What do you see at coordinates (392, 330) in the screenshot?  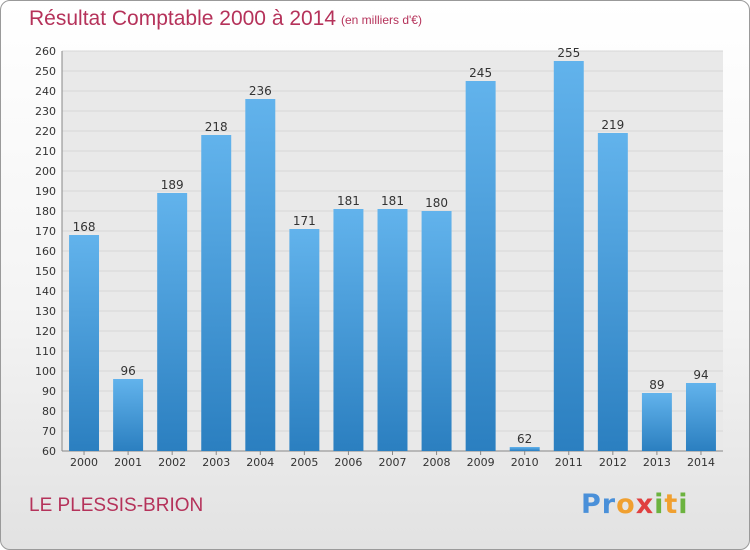 I see `bar-2007` at bounding box center [392, 330].